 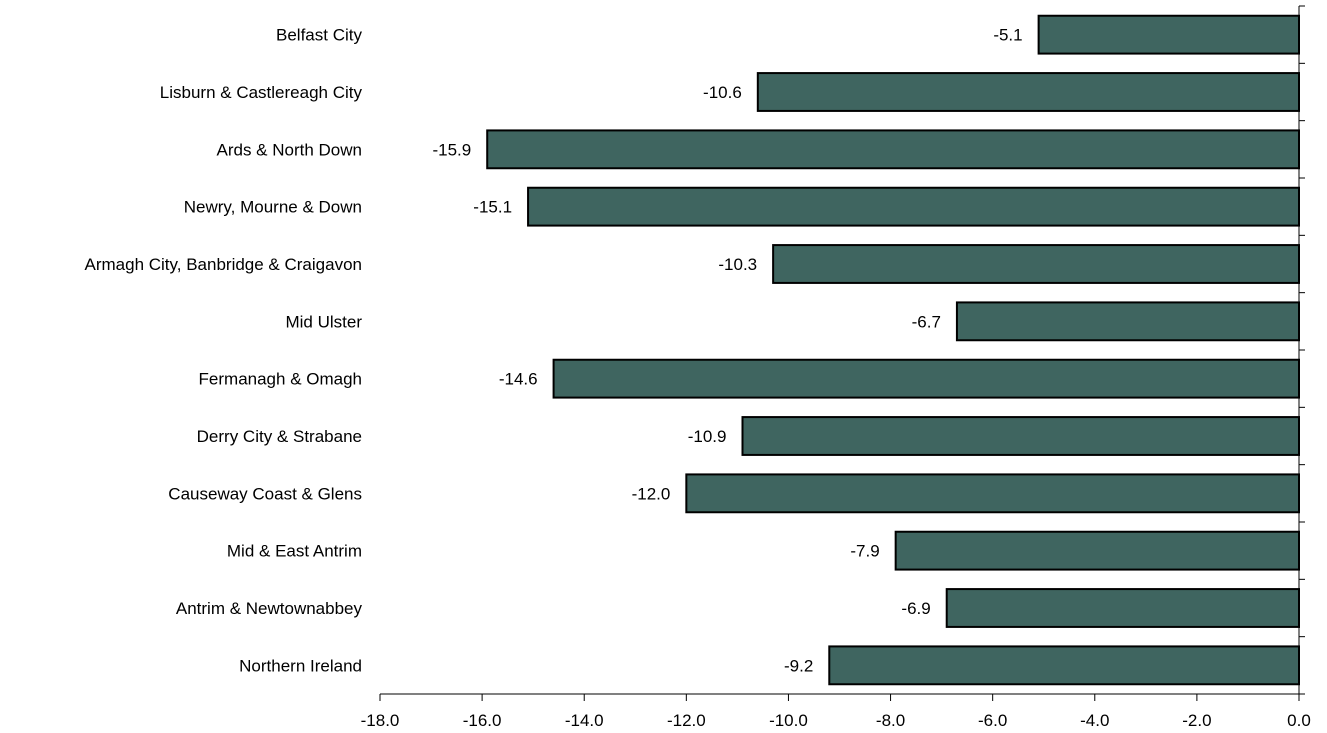 I want to click on category-label: Causeway Coast & Glens, so click(x=265, y=493).